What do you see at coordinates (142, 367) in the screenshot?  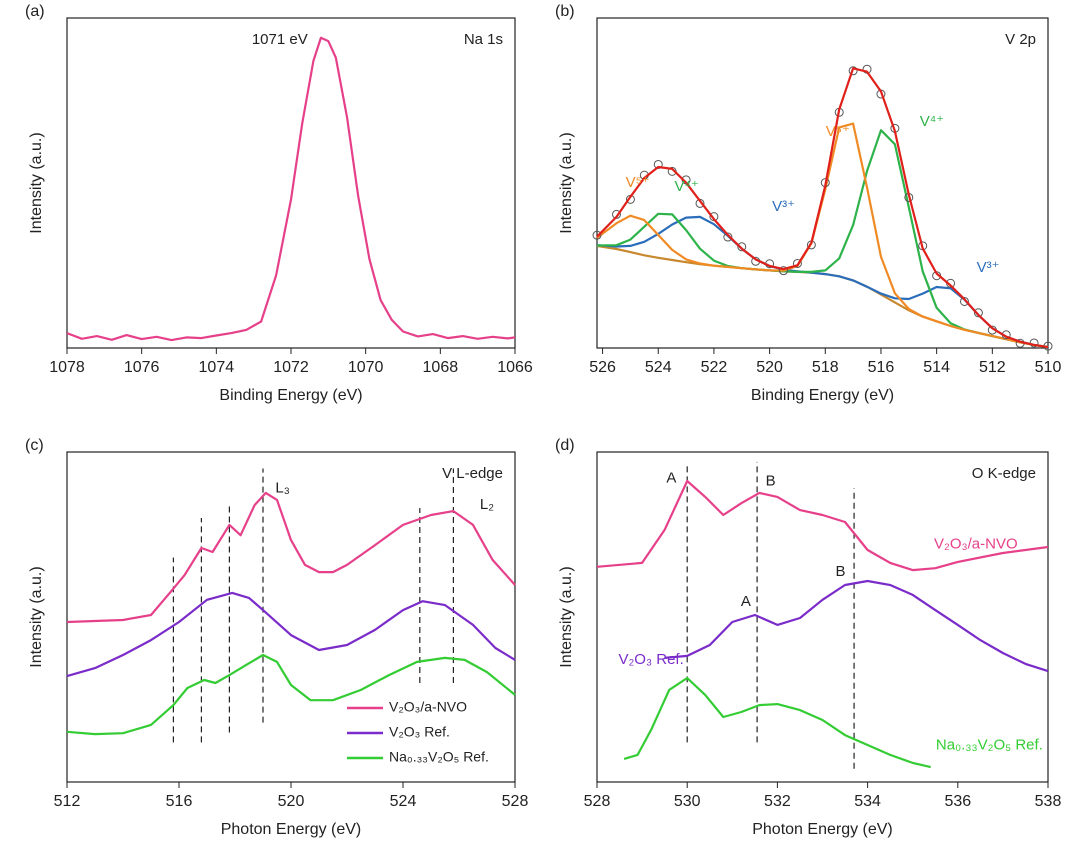 I see `x-tick-label: 1076` at bounding box center [142, 367].